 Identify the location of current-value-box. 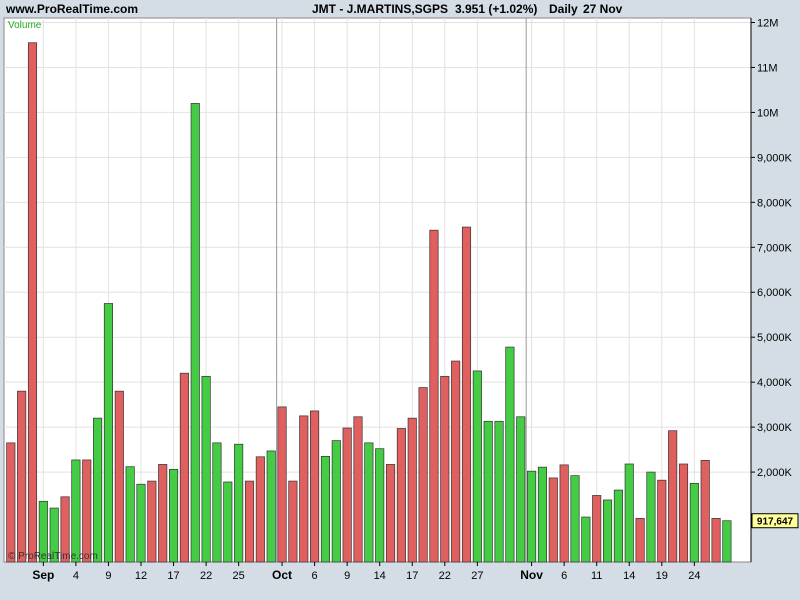
(775, 521).